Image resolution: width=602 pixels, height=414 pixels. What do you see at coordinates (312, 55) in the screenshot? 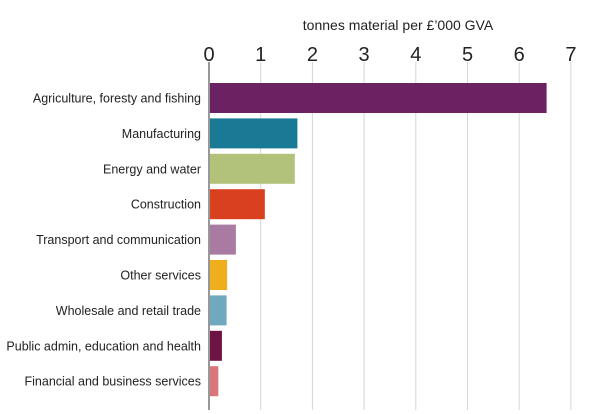
I see `x-tick-label: 2` at bounding box center [312, 55].